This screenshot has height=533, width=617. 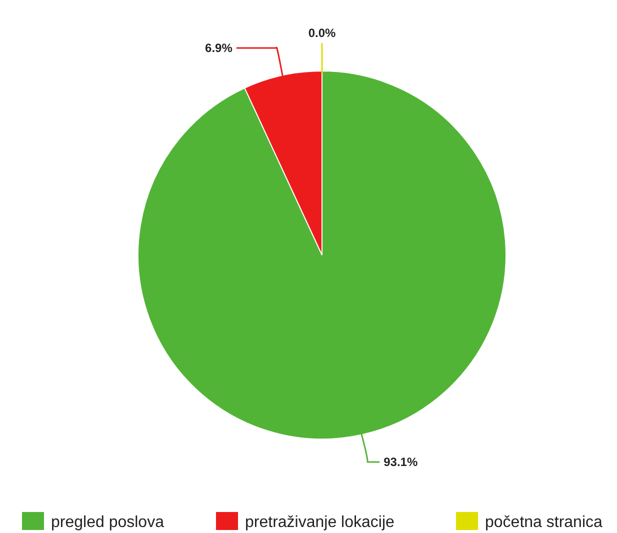 What do you see at coordinates (320, 522) in the screenshot?
I see `legend-label: pretraživanje lokacije` at bounding box center [320, 522].